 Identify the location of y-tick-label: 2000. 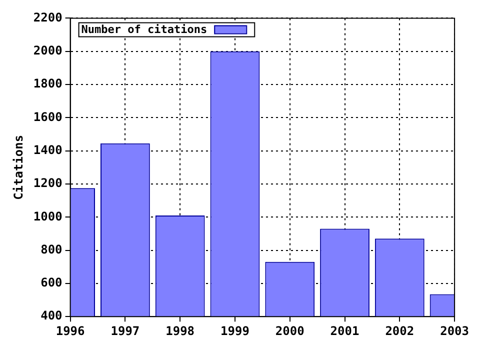
(47, 50).